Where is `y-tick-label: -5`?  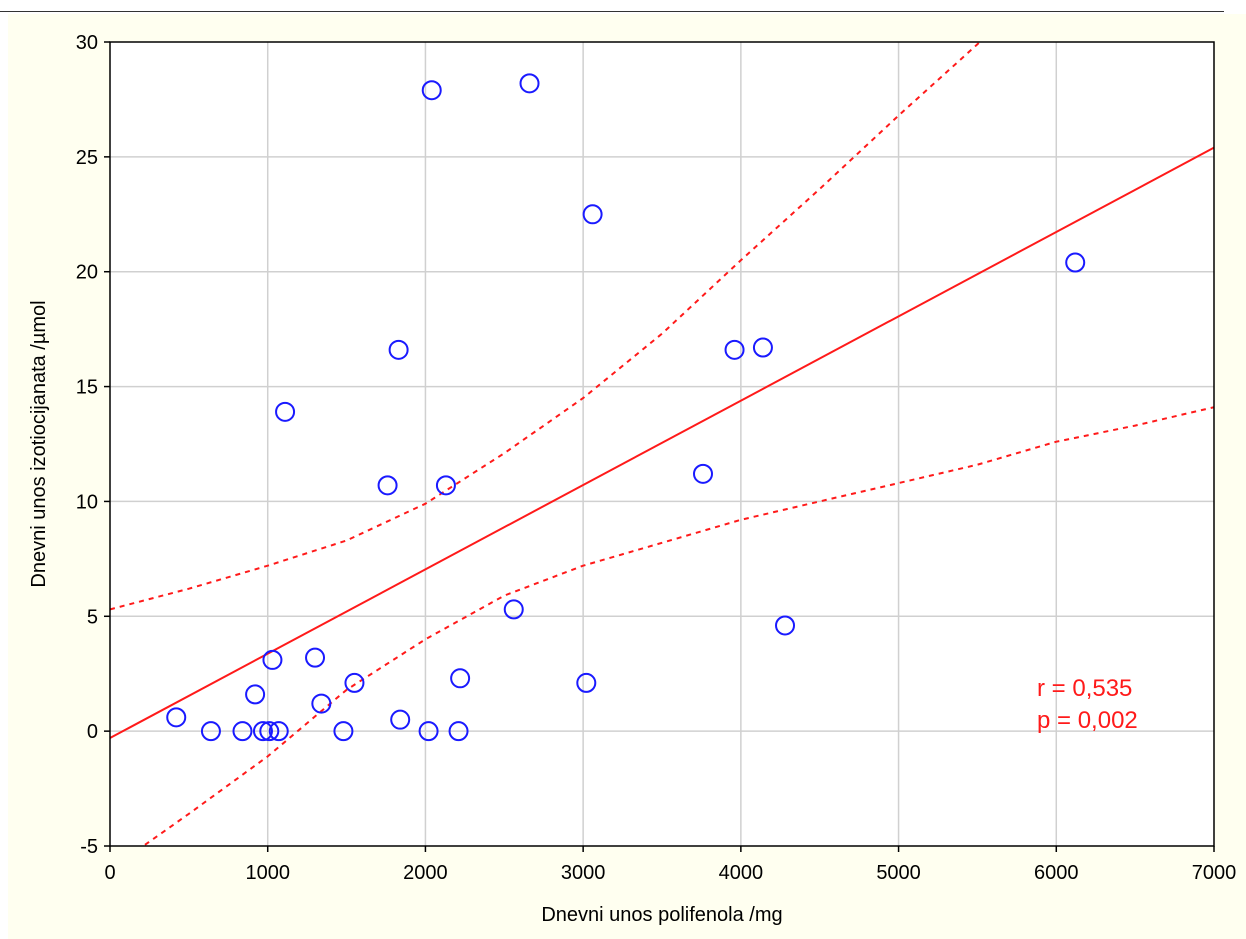
y-tick-label: -5 is located at coordinates (89, 847).